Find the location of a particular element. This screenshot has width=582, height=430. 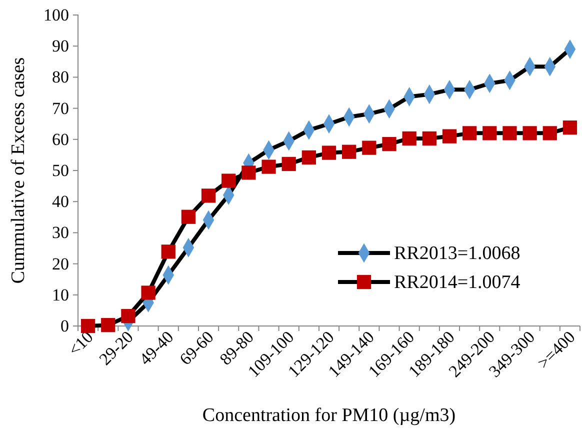

legend-label: RR2014=1.0074 is located at coordinates (457, 282).